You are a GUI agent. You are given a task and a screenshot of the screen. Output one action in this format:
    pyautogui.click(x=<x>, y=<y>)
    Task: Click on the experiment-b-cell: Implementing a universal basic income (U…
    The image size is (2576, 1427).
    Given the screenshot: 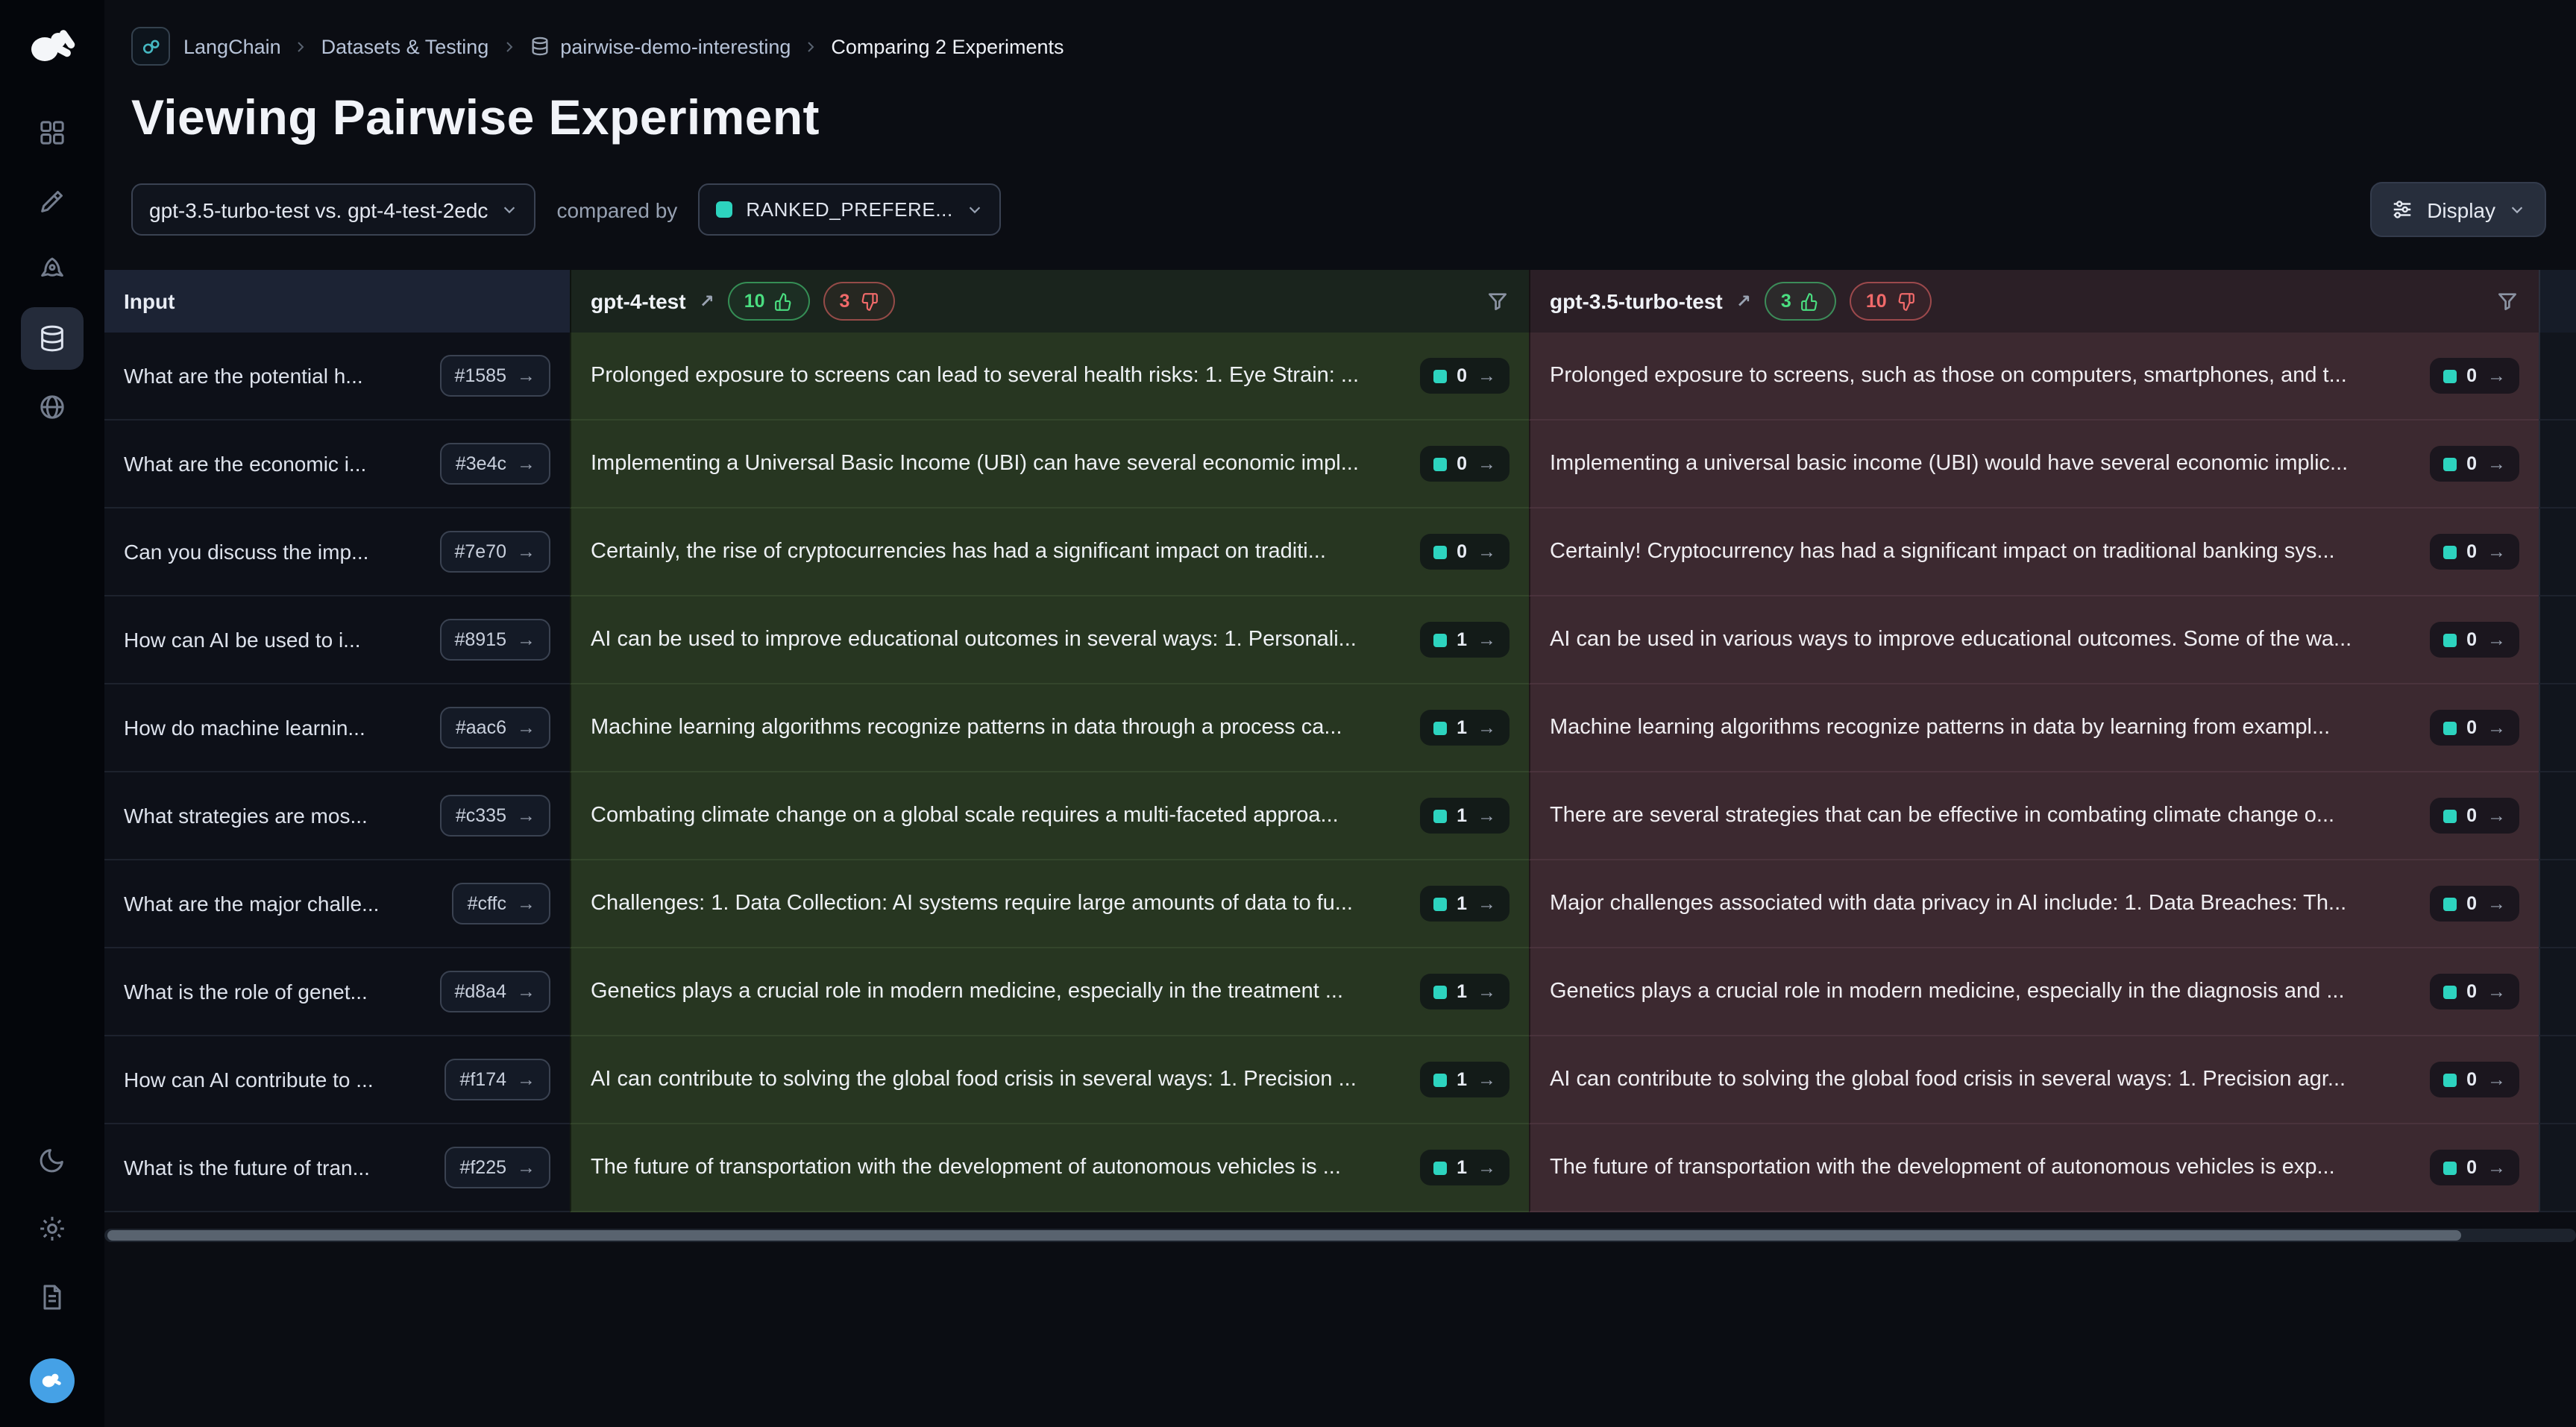 What is the action you would take?
    pyautogui.click(x=2034, y=464)
    